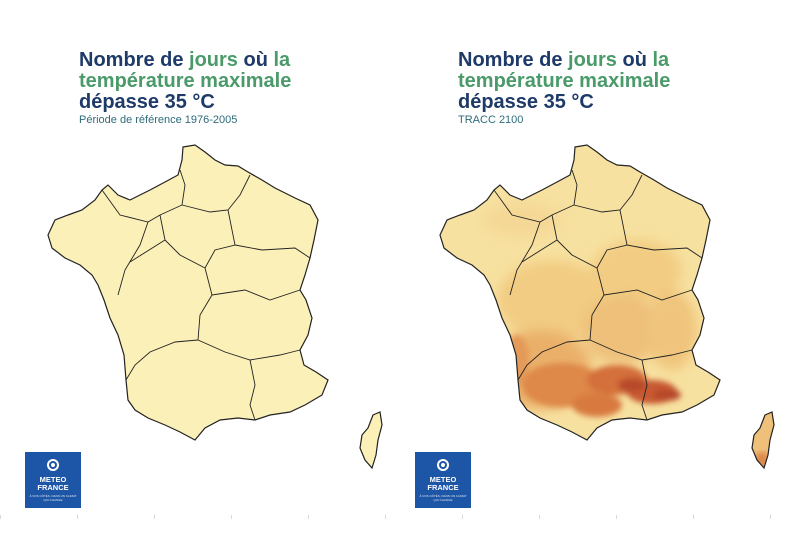 Image resolution: width=800 pixels, height=550 pixels. What do you see at coordinates (491, 120) in the screenshot?
I see `map-subtitle: TRACC 2100` at bounding box center [491, 120].